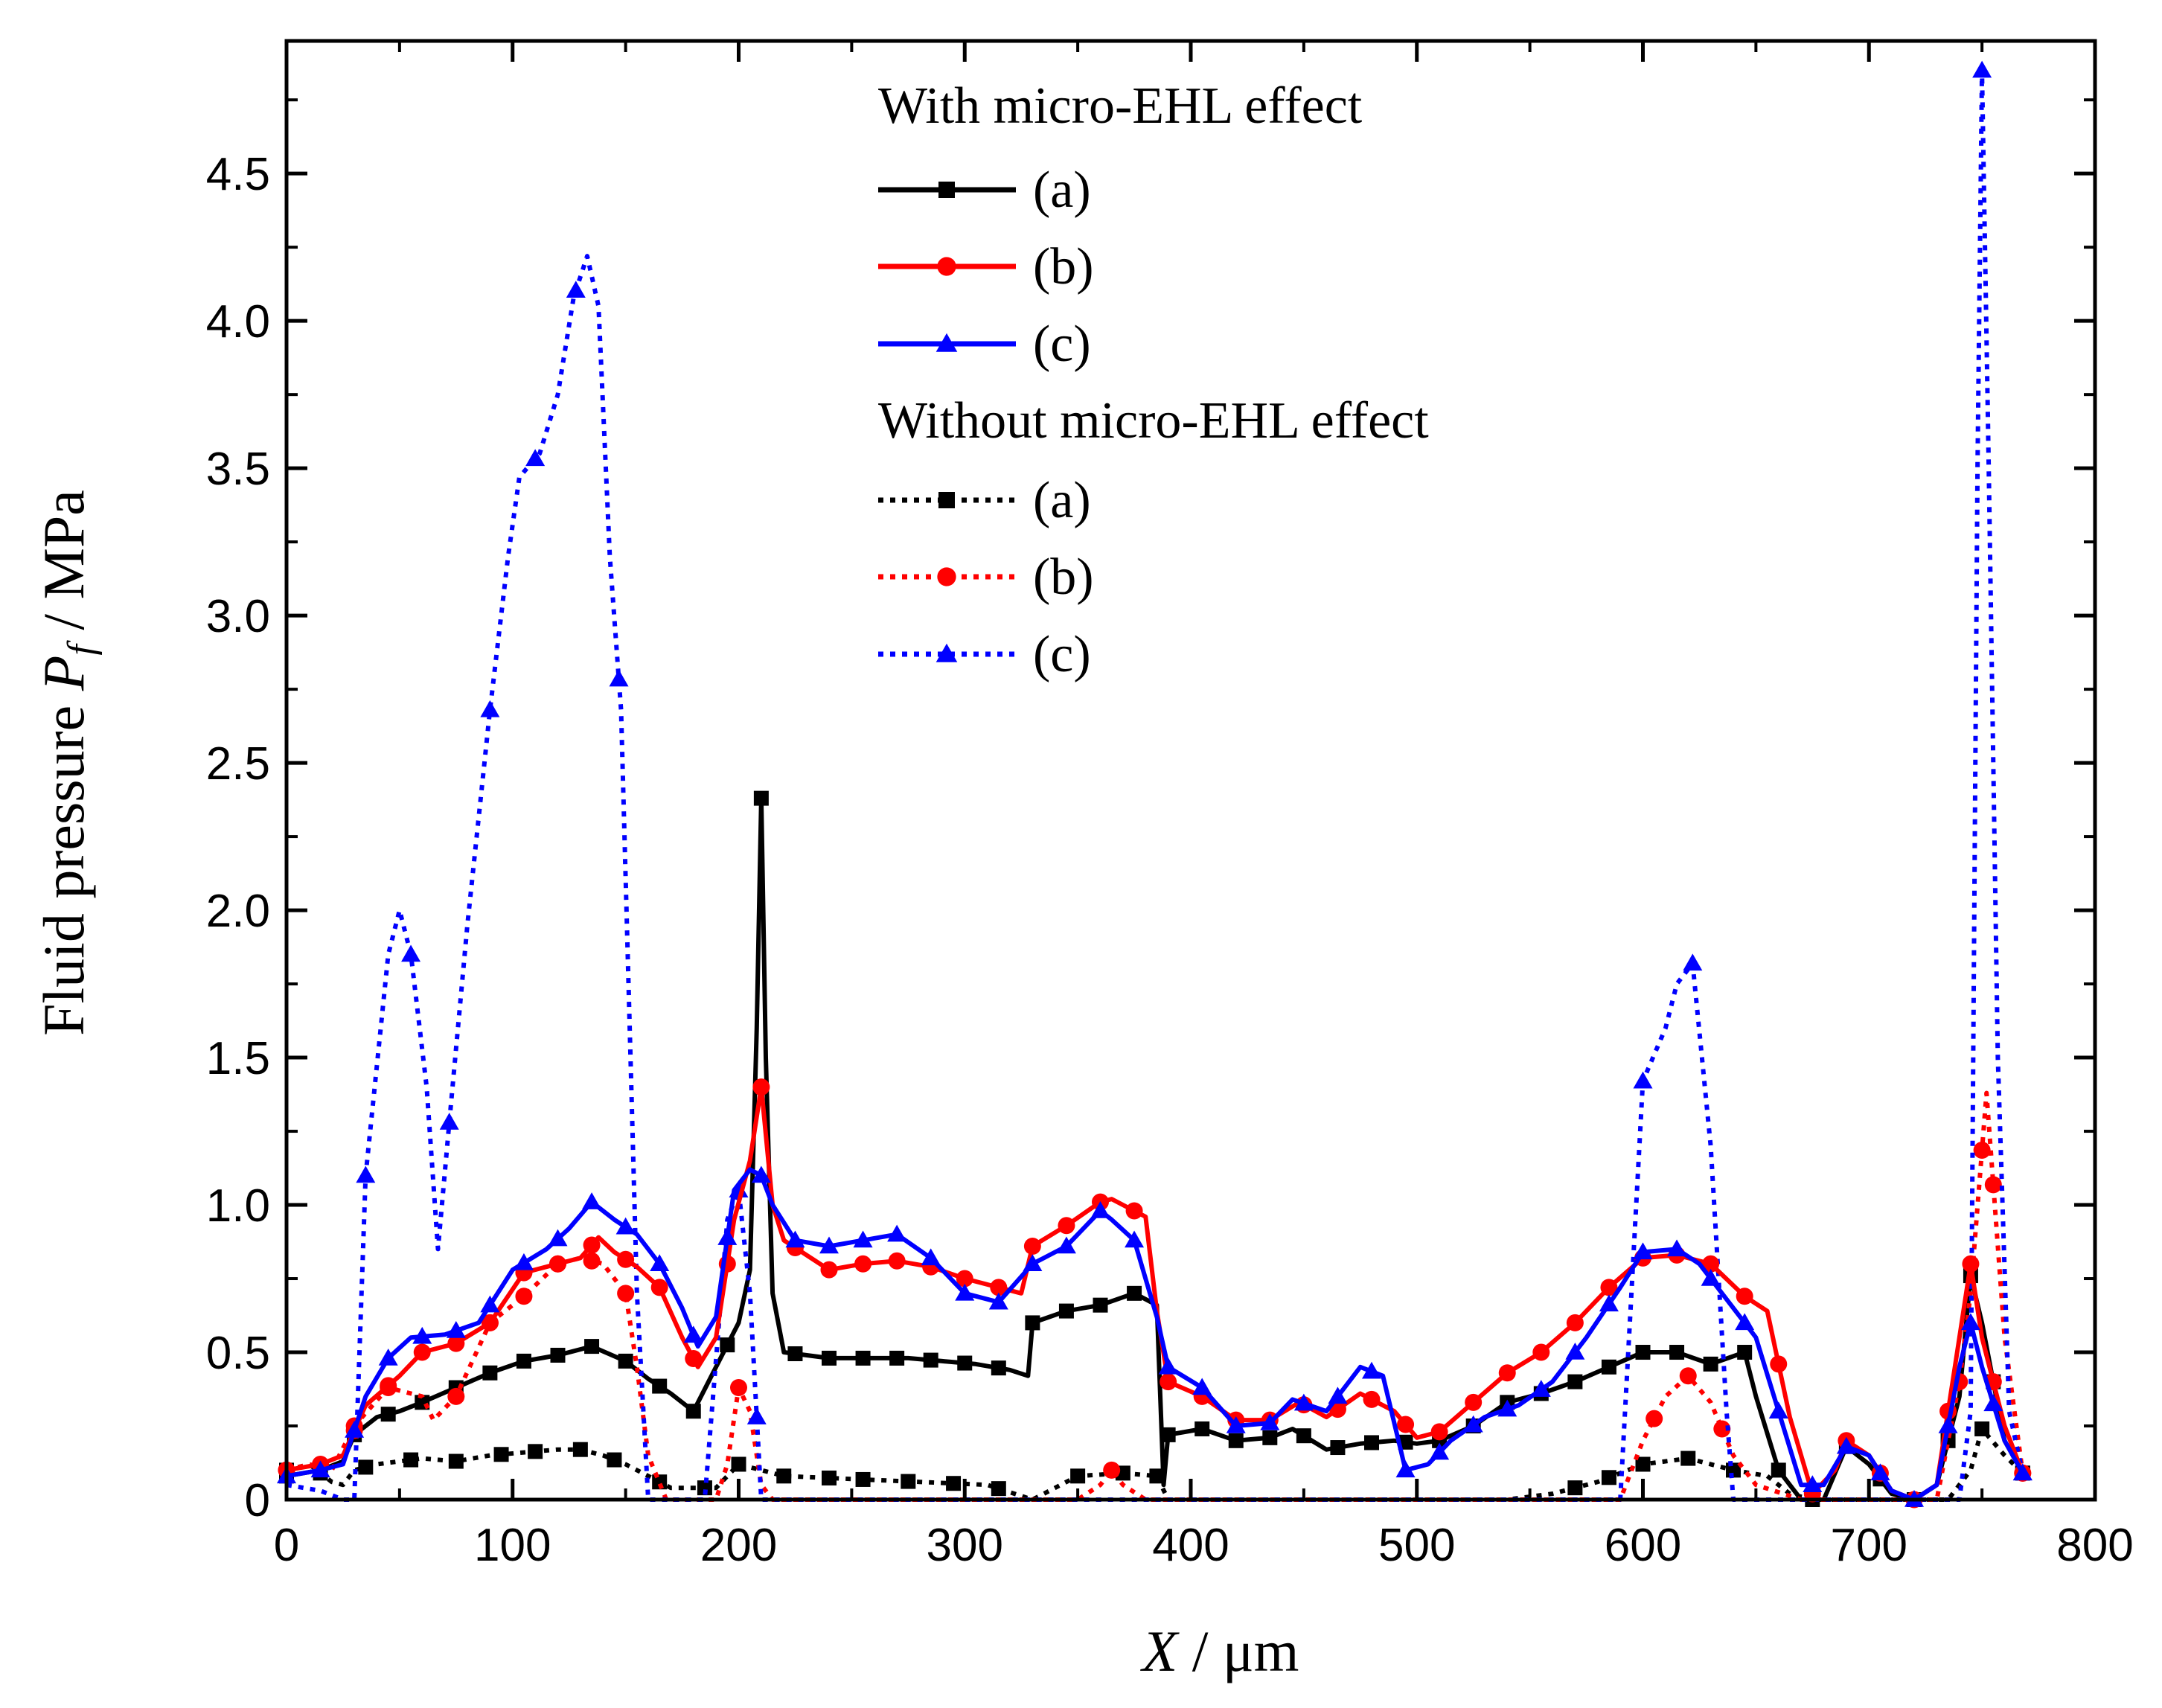  I want to click on y-tick-label-5: 2.5, so click(238, 764).